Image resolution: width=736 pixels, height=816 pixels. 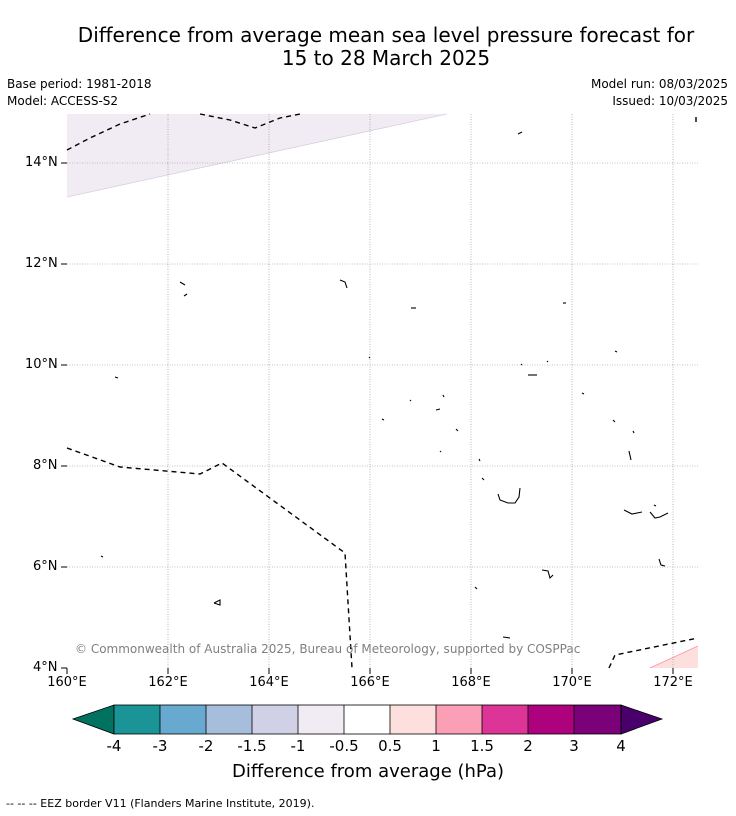 I want to click on colorbar, so click(x=367, y=719).